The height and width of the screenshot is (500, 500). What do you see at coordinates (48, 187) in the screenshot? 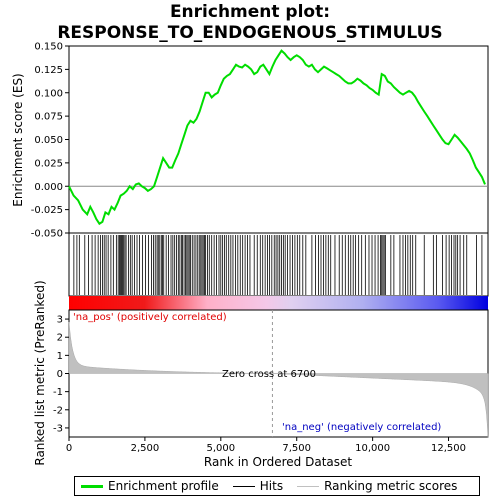
I see `es-tick-label: 0.000` at bounding box center [48, 187].